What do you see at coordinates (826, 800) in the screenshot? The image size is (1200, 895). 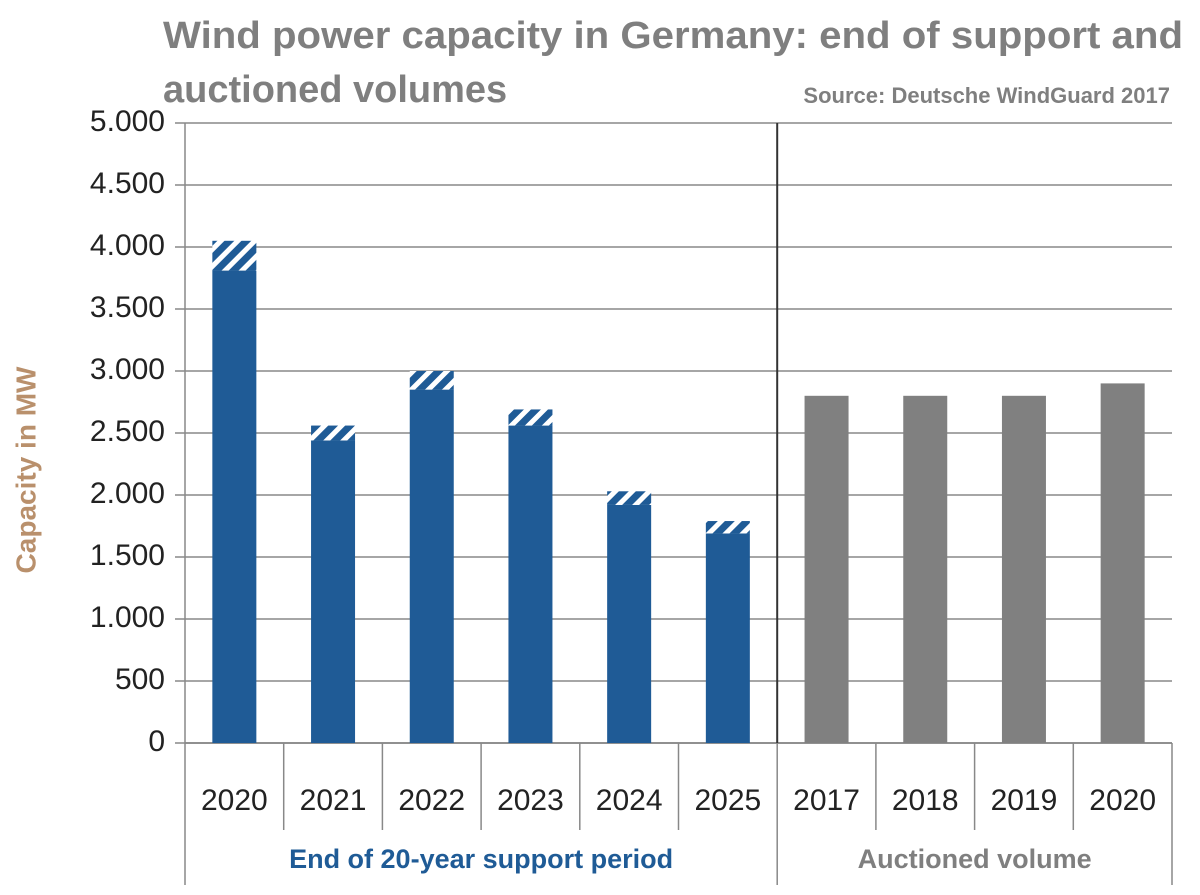 I see `x-tick-label: 2017` at bounding box center [826, 800].